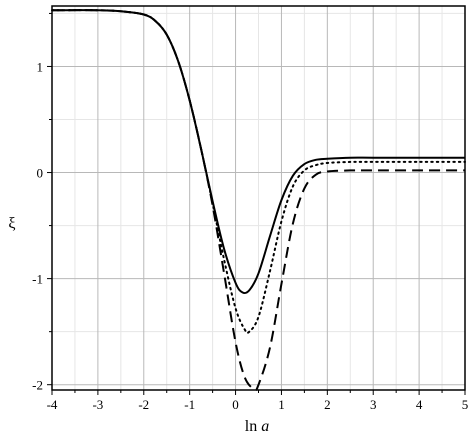  What do you see at coordinates (37, 279) in the screenshot?
I see `y-tick-label: -1` at bounding box center [37, 279].